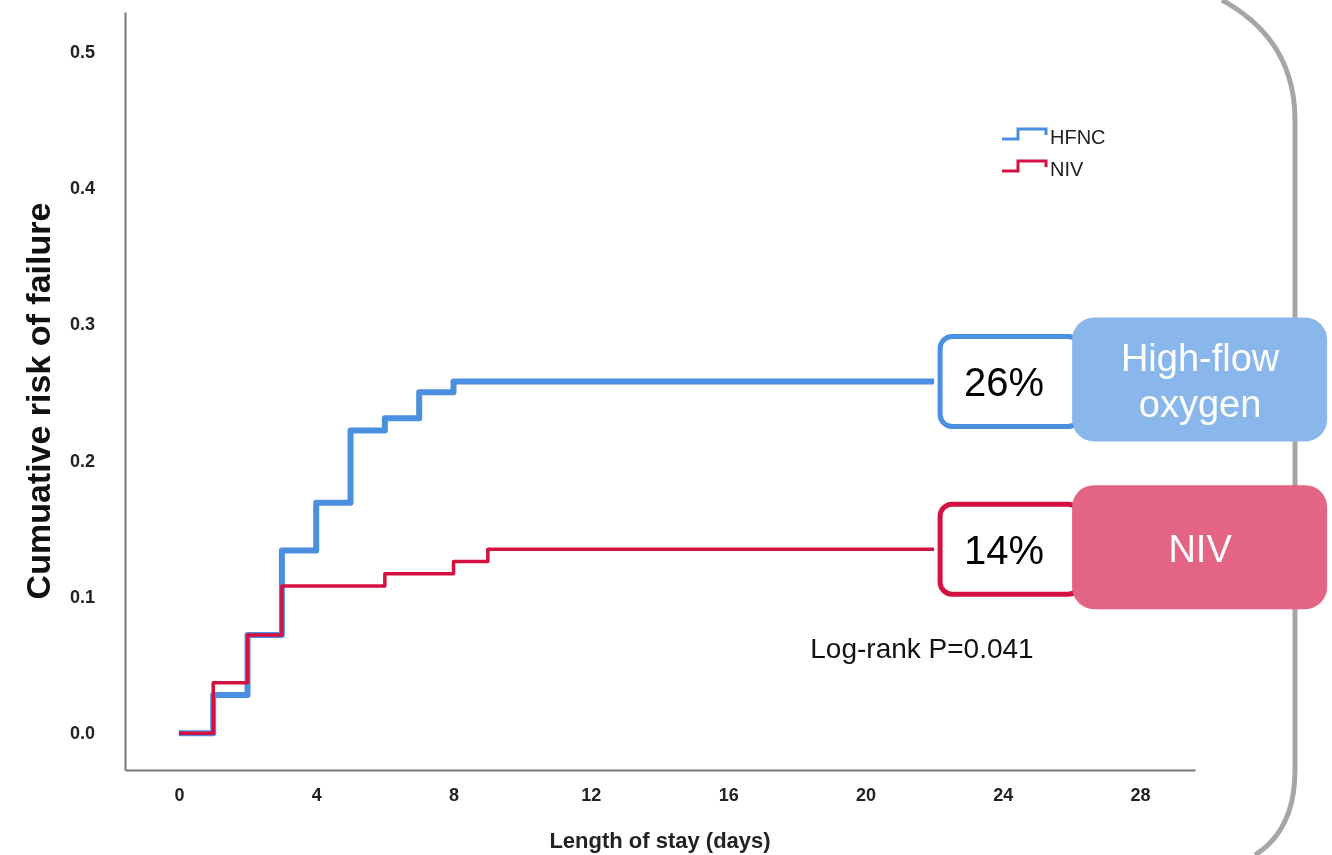 The height and width of the screenshot is (855, 1332). Describe the element at coordinates (82, 733) in the screenshot. I see `y-tick-label: 0.0` at that location.